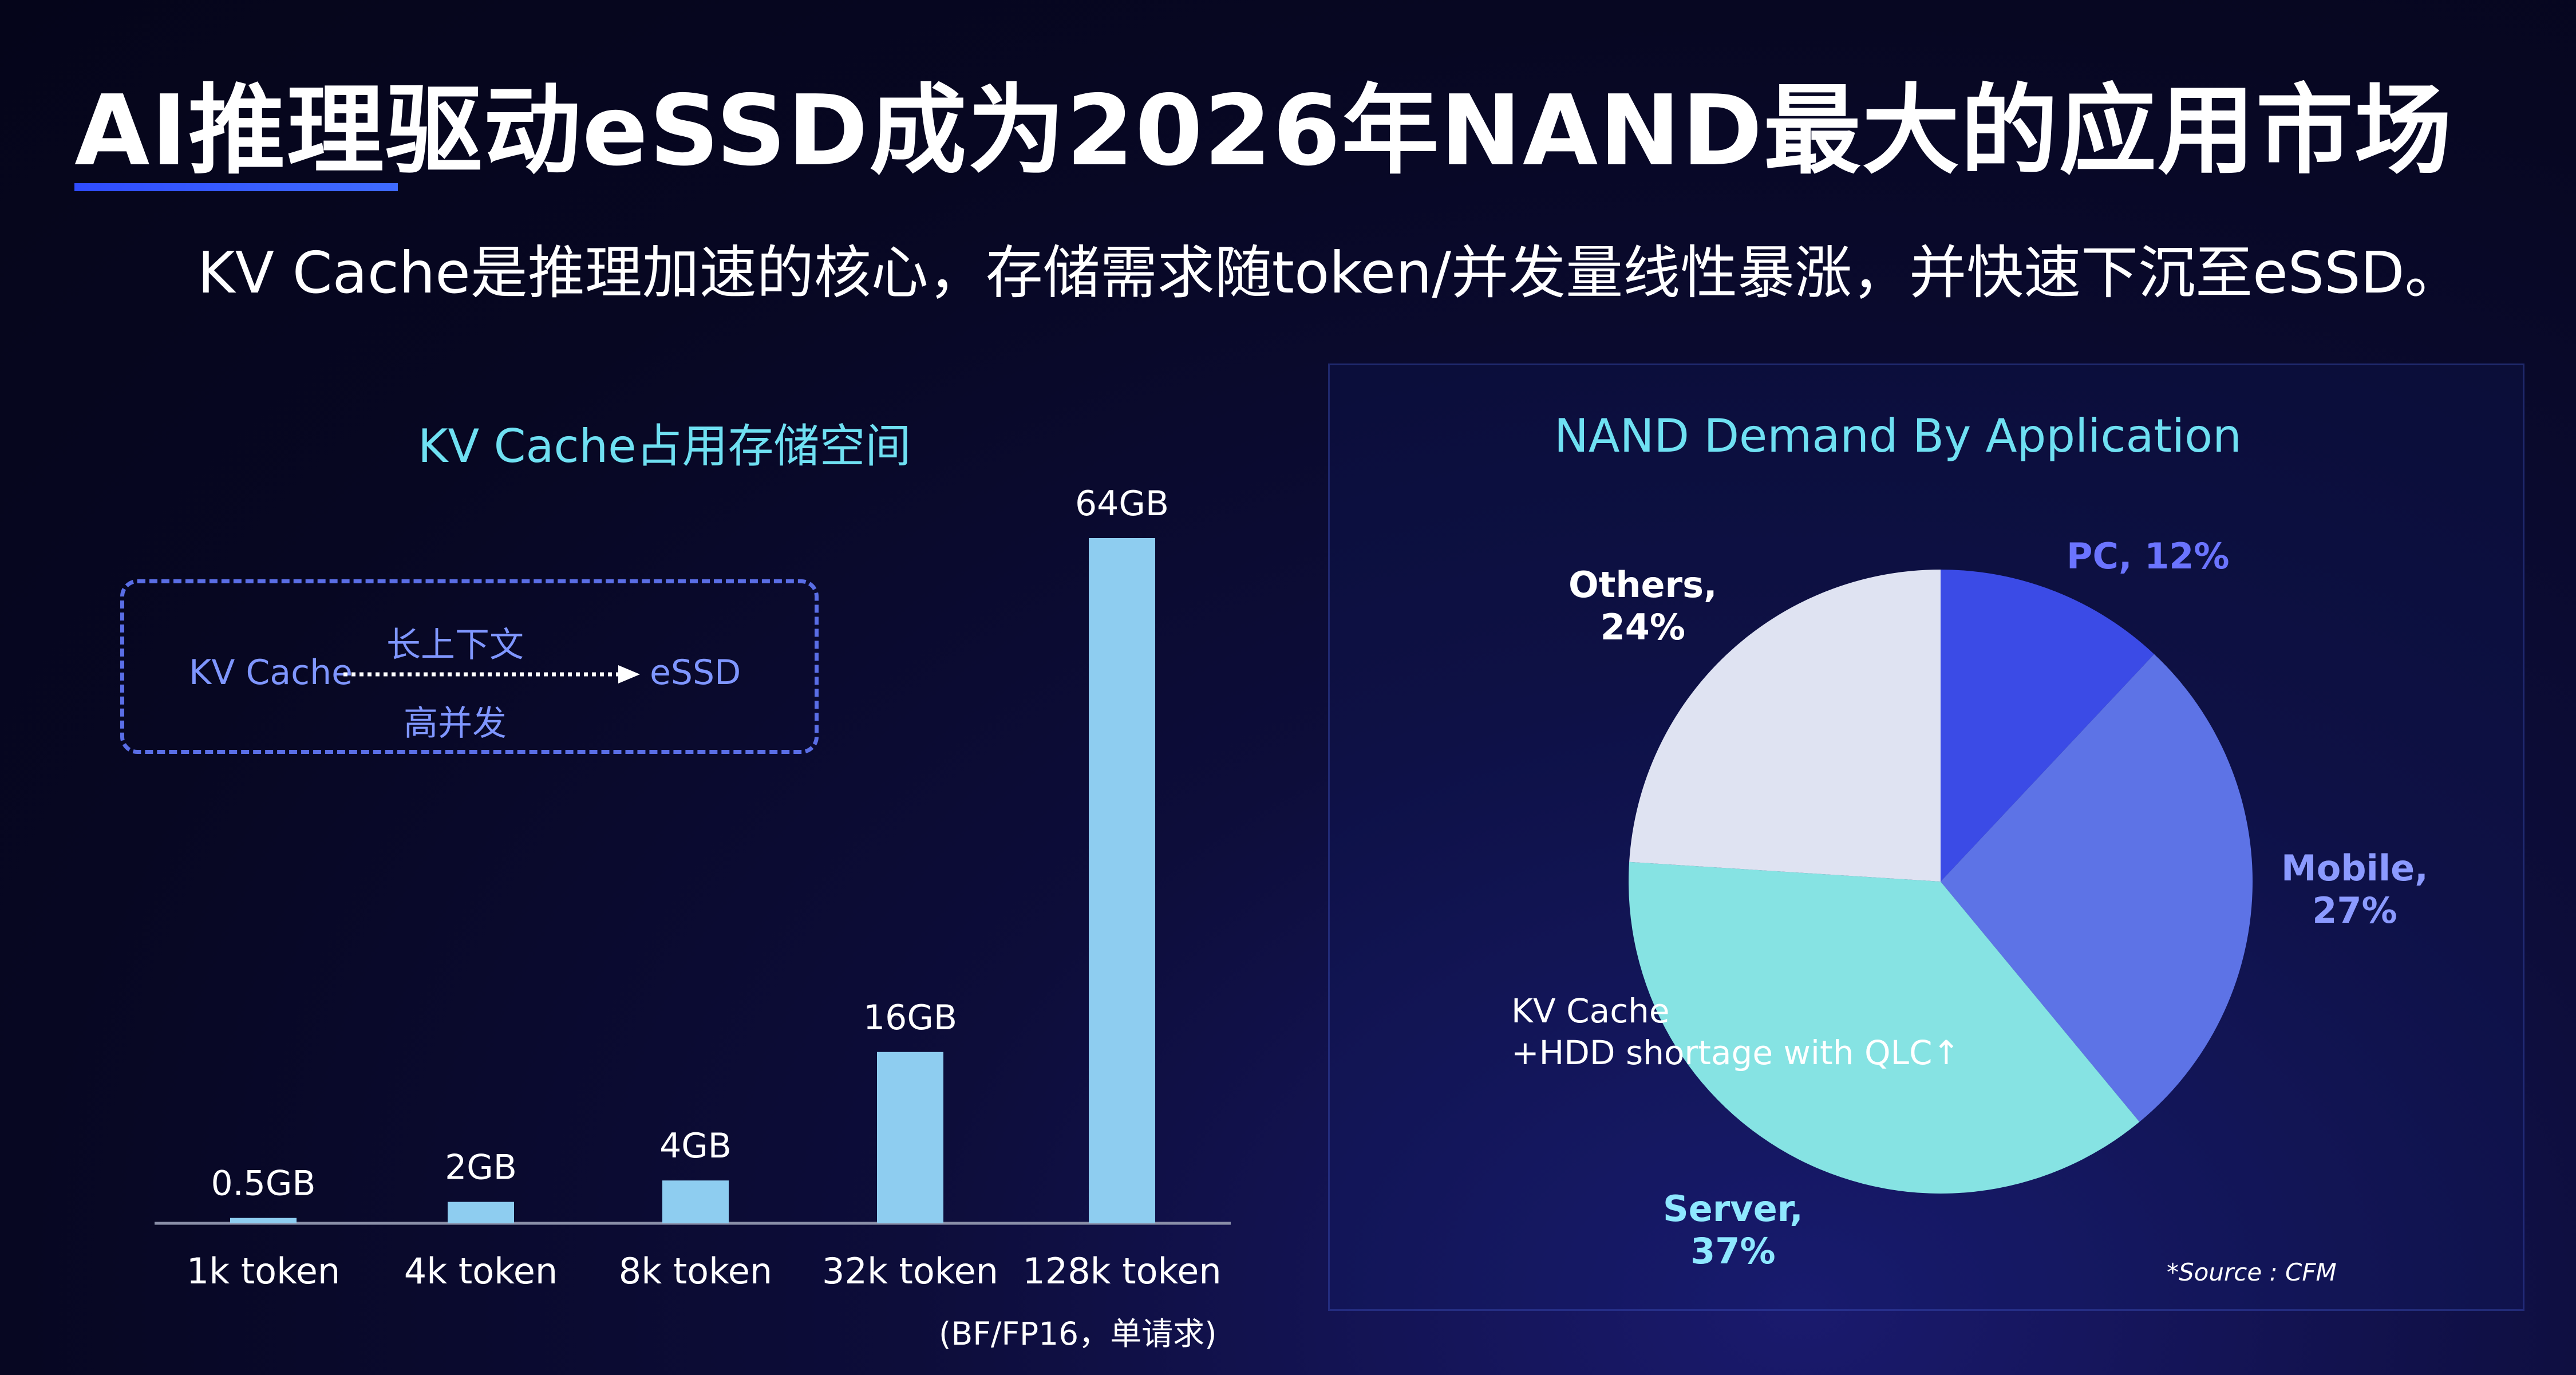  Describe the element at coordinates (2048, 726) in the screenshot. I see `pie-slice-pc` at that location.